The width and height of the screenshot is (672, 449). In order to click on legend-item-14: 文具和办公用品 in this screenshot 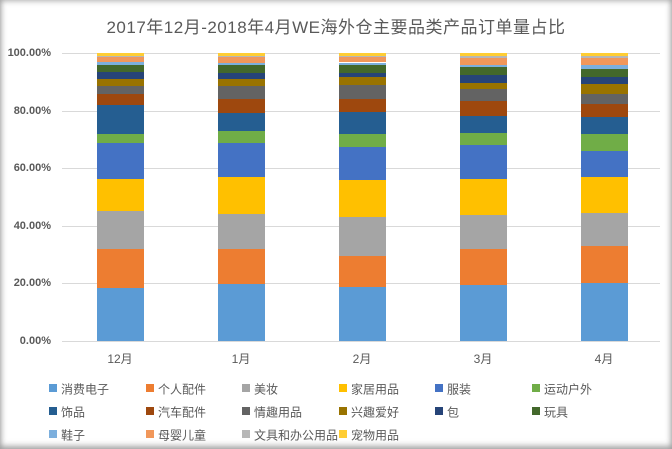, I will do `click(290, 434)`.